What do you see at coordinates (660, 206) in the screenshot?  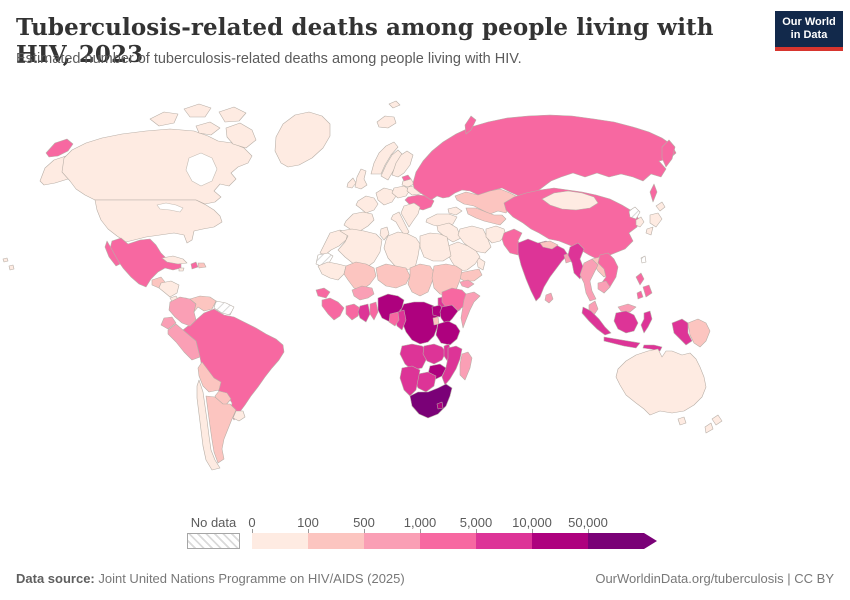 I see `country-japan-hokkaido` at bounding box center [660, 206].